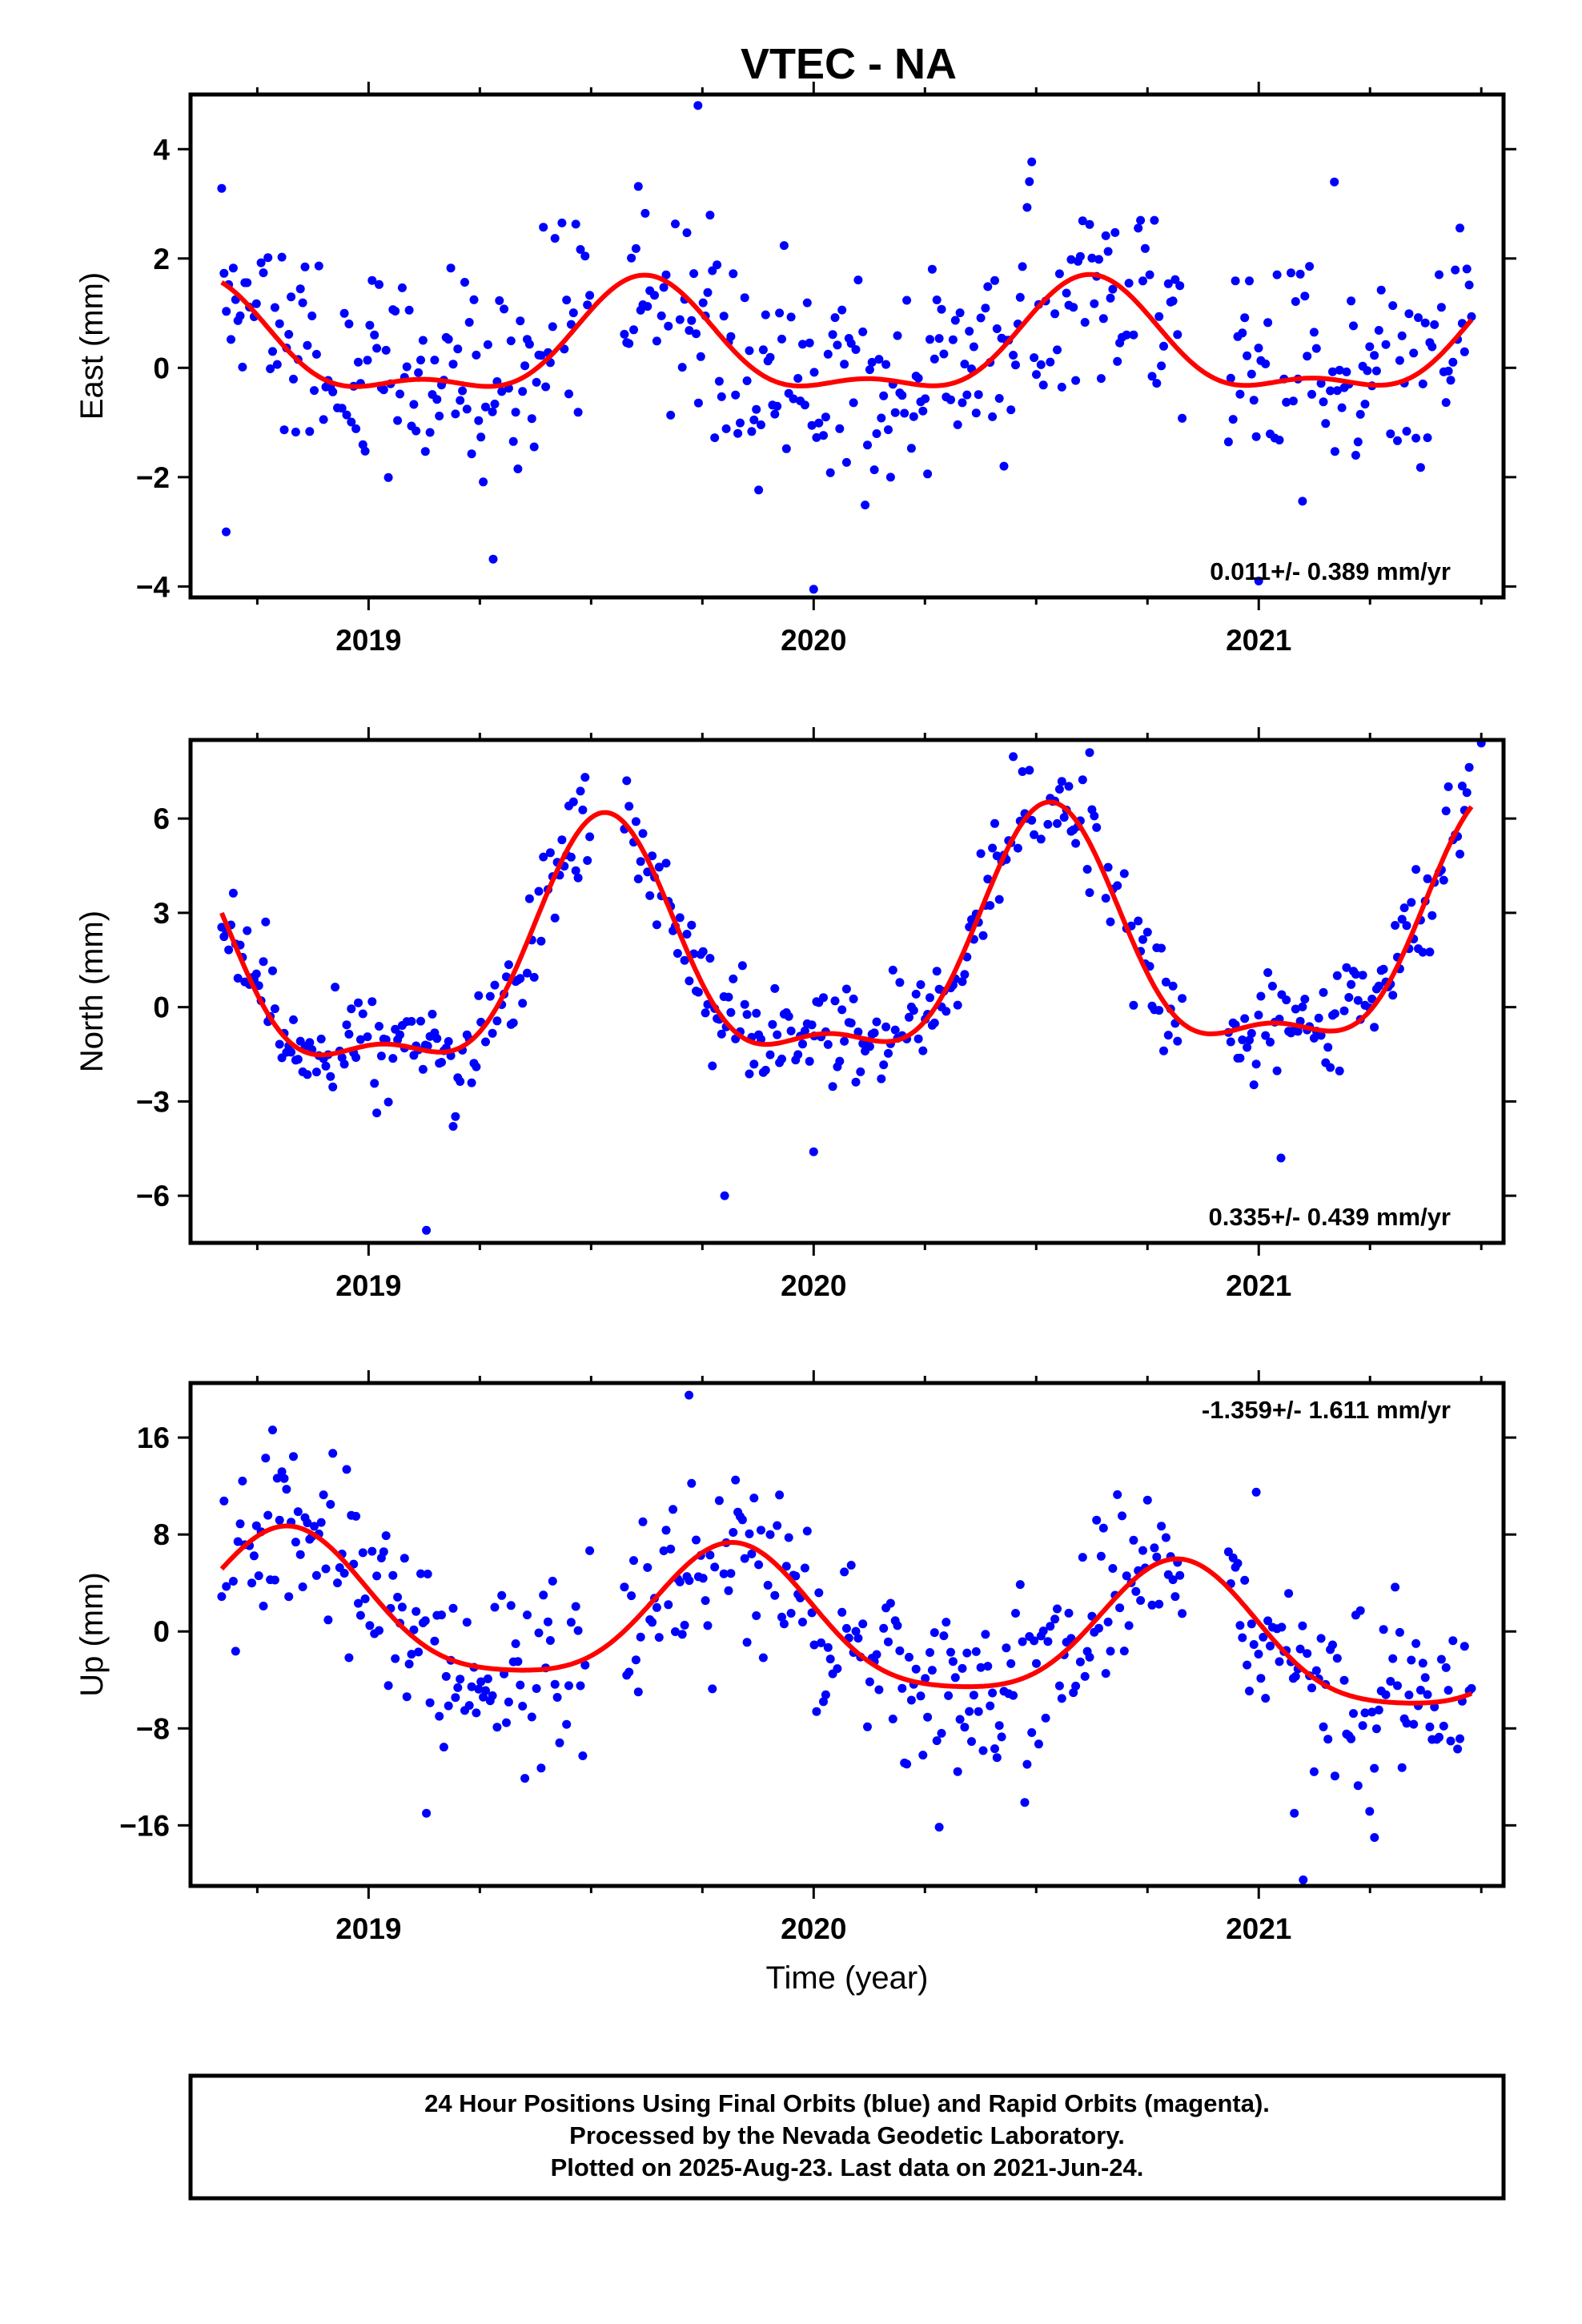 The image size is (1582, 2324). I want to click on rate-annotation: 0.011+/- 0.389 mm/yr, so click(1330, 571).